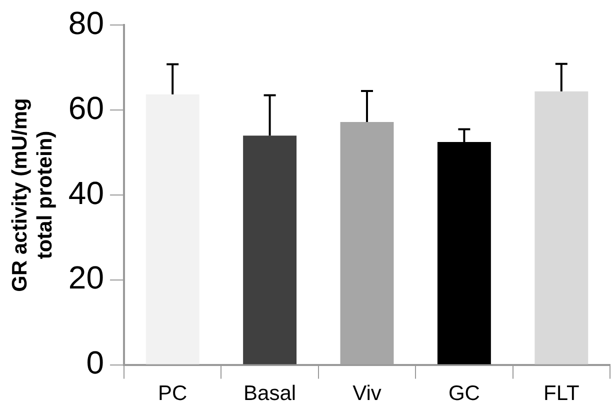  What do you see at coordinates (562, 394) in the screenshot?
I see `x-tick-label: FLT` at bounding box center [562, 394].